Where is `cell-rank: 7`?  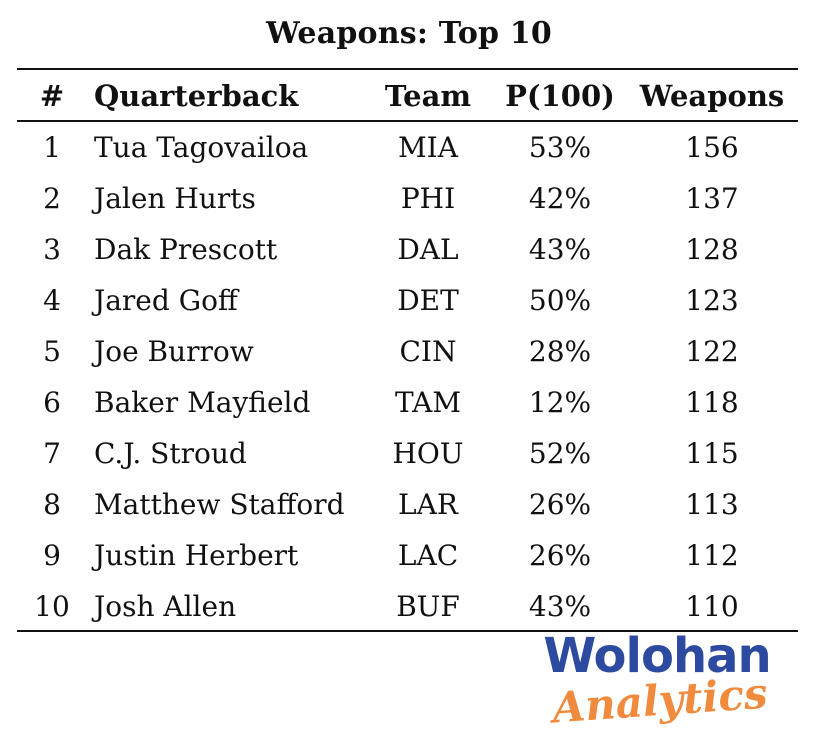 cell-rank: 7 is located at coordinates (52, 453).